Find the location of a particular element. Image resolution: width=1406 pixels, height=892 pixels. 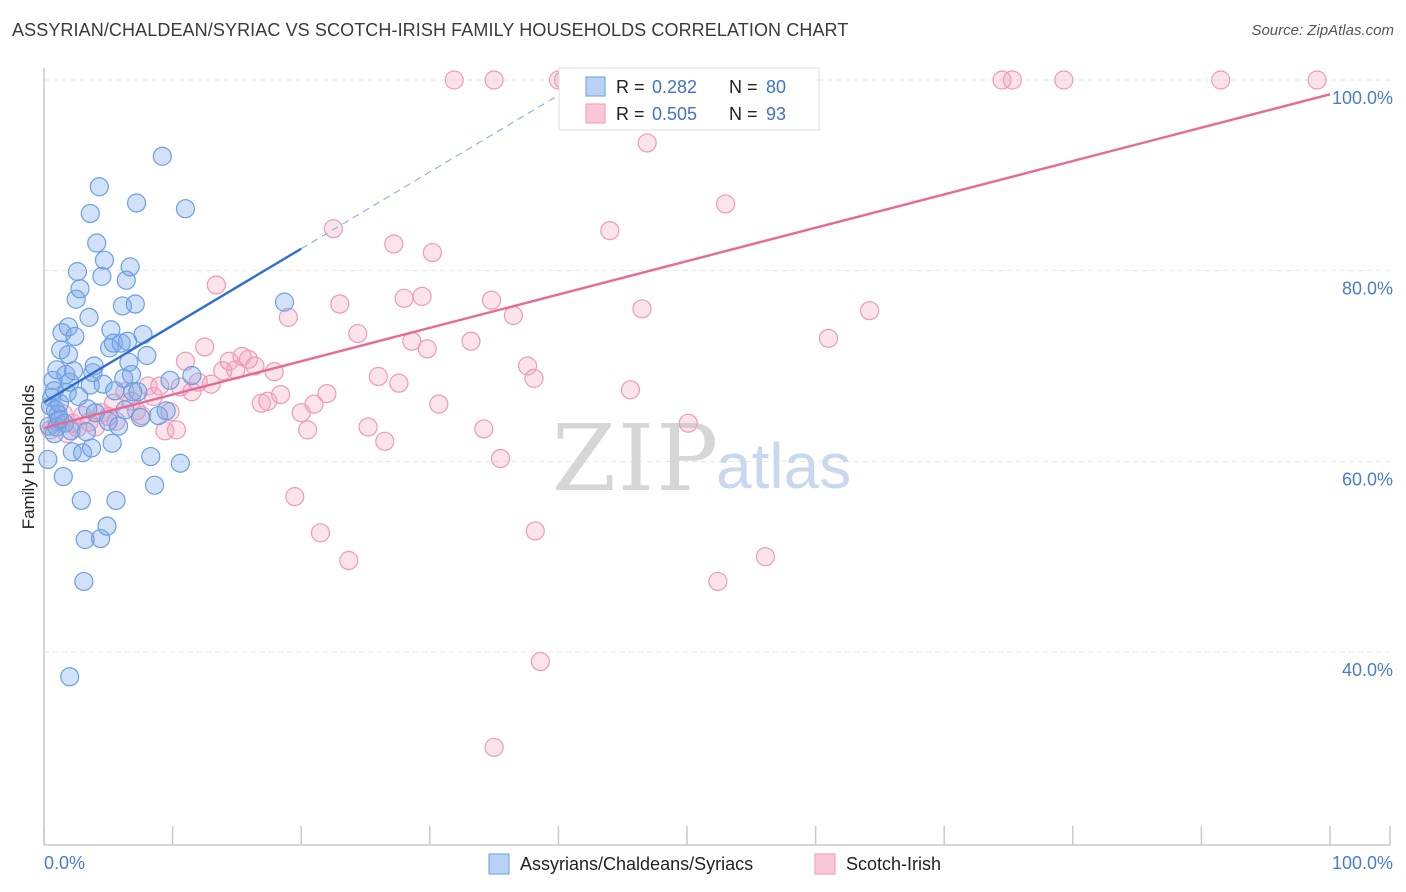

x-axis-ticks is located at coordinates (717, 835).